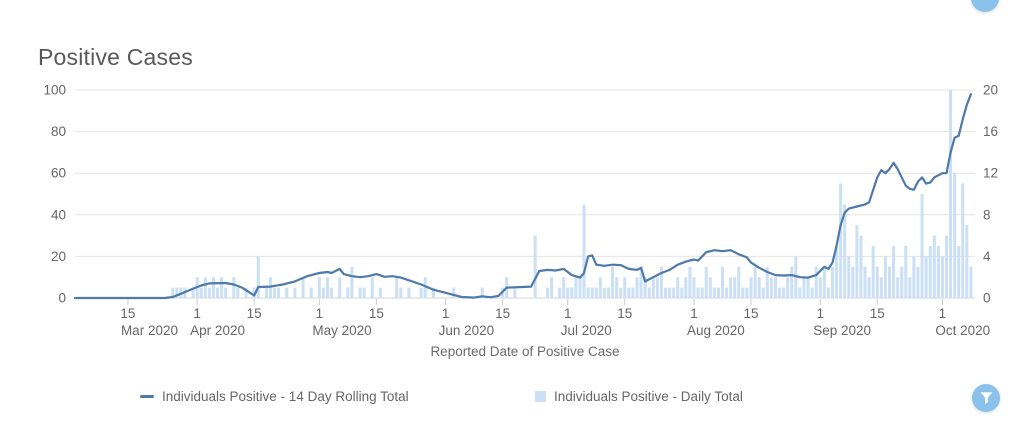 This screenshot has width=1024, height=446. Describe the element at coordinates (842, 330) in the screenshot. I see `x-tick-month-label: Sep 2020` at that location.